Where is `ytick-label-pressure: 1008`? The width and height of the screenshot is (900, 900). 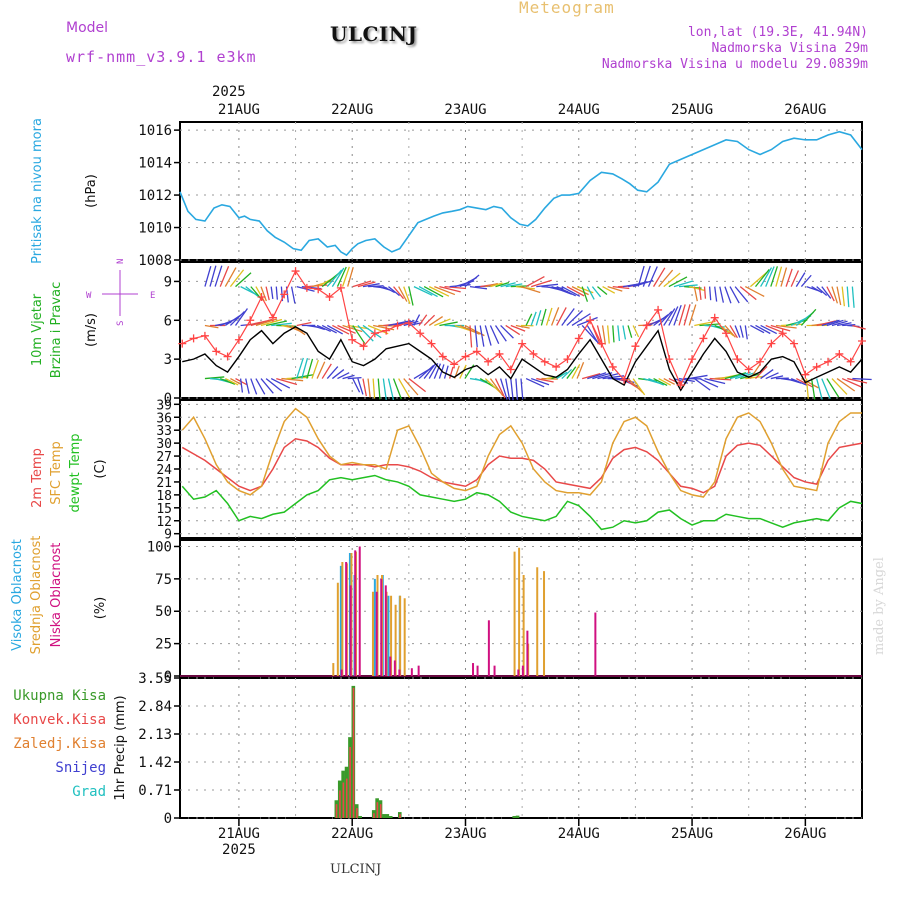
ytick-label-pressure: 1008 is located at coordinates (155, 261).